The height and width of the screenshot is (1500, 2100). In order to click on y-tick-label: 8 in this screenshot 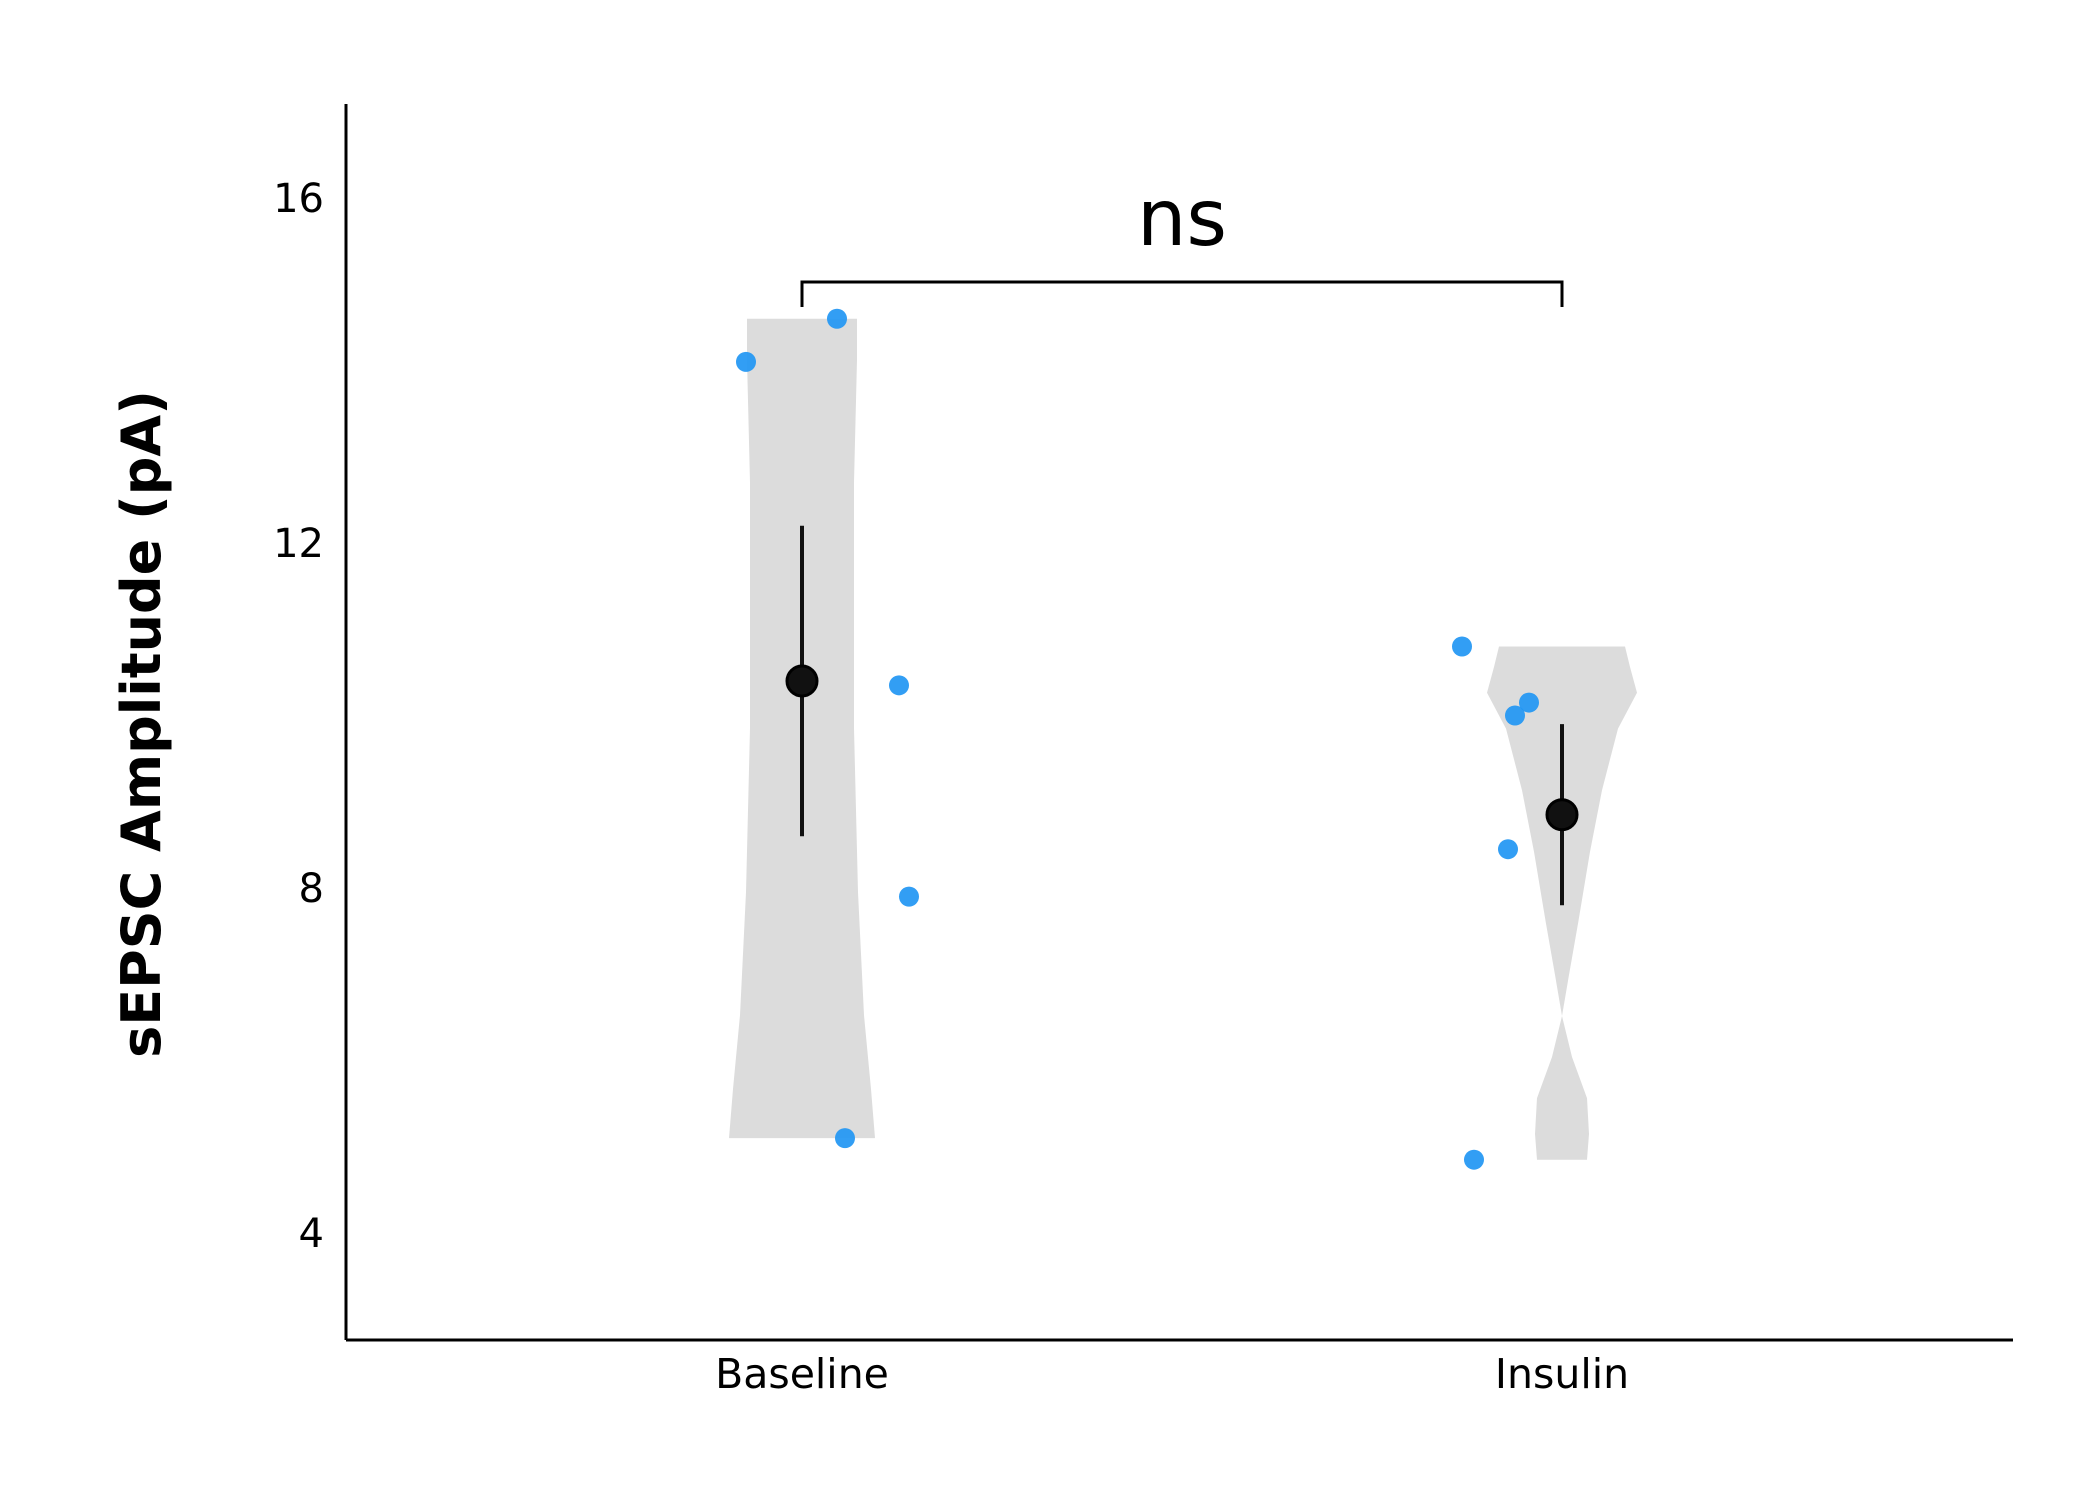, I will do `click(311, 889)`.